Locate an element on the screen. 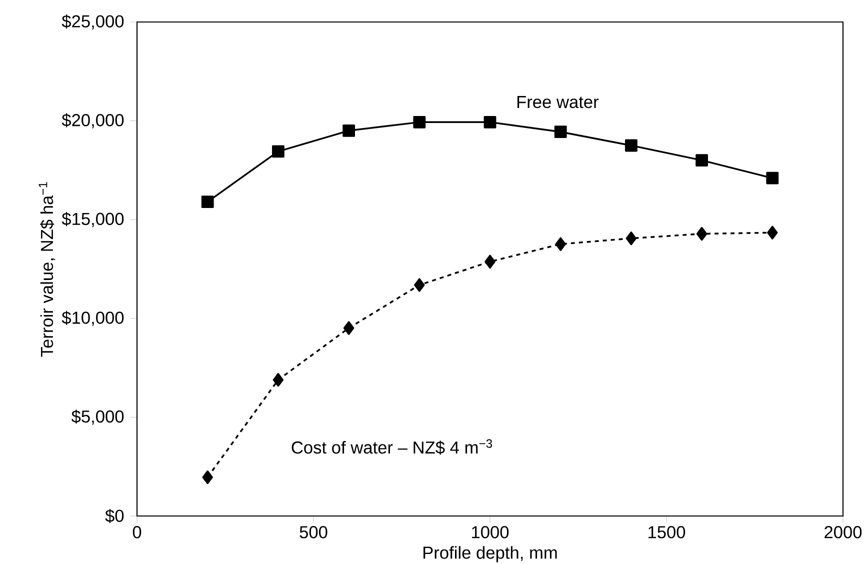  y-tick-label: $0 is located at coordinates (114, 515).